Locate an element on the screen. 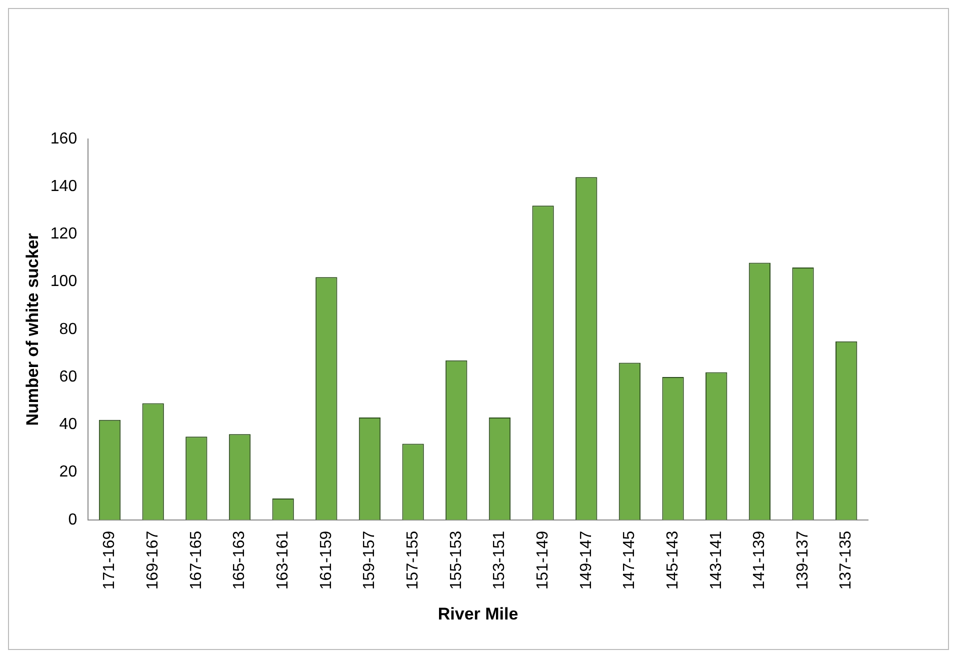 This screenshot has height=658, width=957. y-tick-label: 80 is located at coordinates (68, 329).